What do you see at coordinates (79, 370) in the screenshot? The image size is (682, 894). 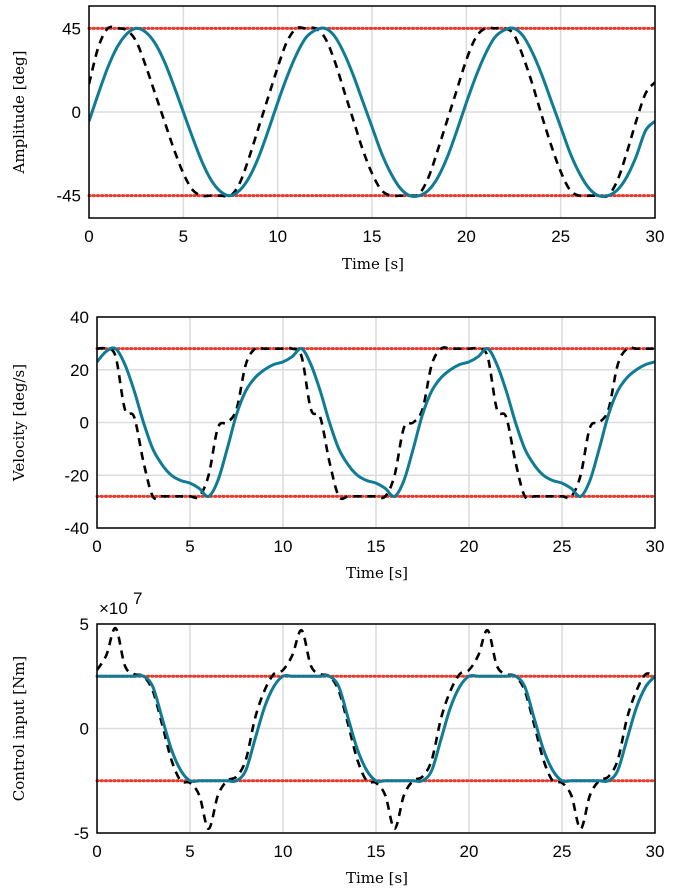 I see `y-tick-label: 20` at bounding box center [79, 370].